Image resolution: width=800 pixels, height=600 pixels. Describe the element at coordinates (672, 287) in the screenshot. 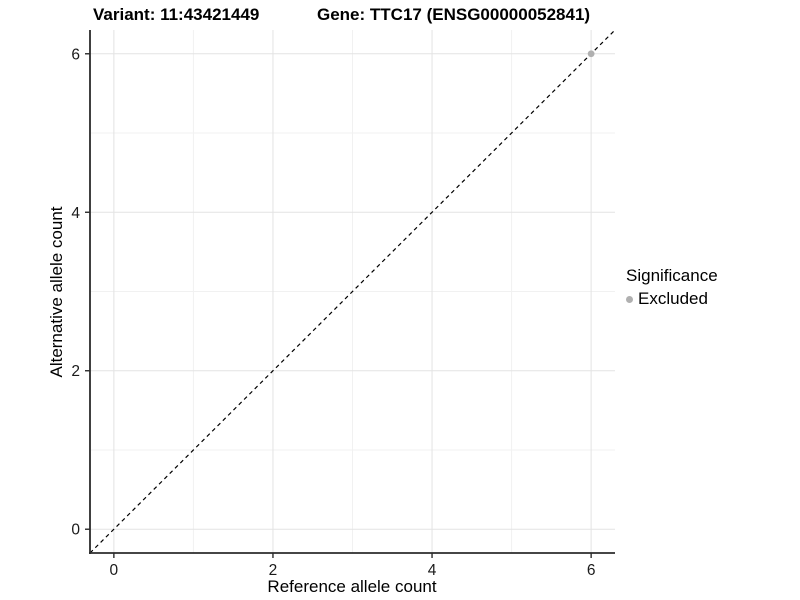

I see `legend: Significance Excluded` at that location.